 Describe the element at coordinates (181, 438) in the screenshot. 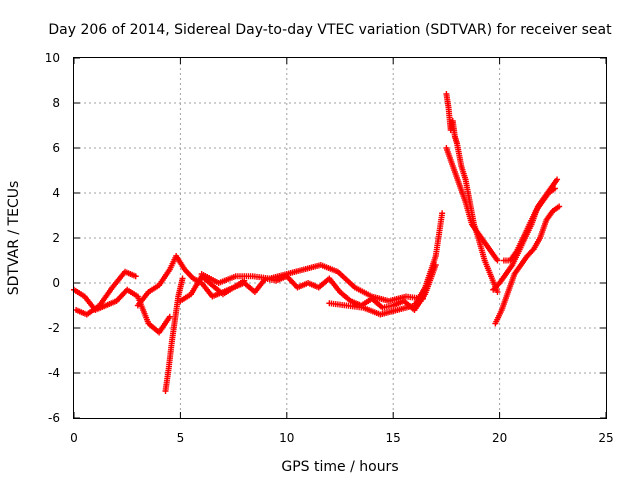

I see `x-tick-label: 5` at that location.